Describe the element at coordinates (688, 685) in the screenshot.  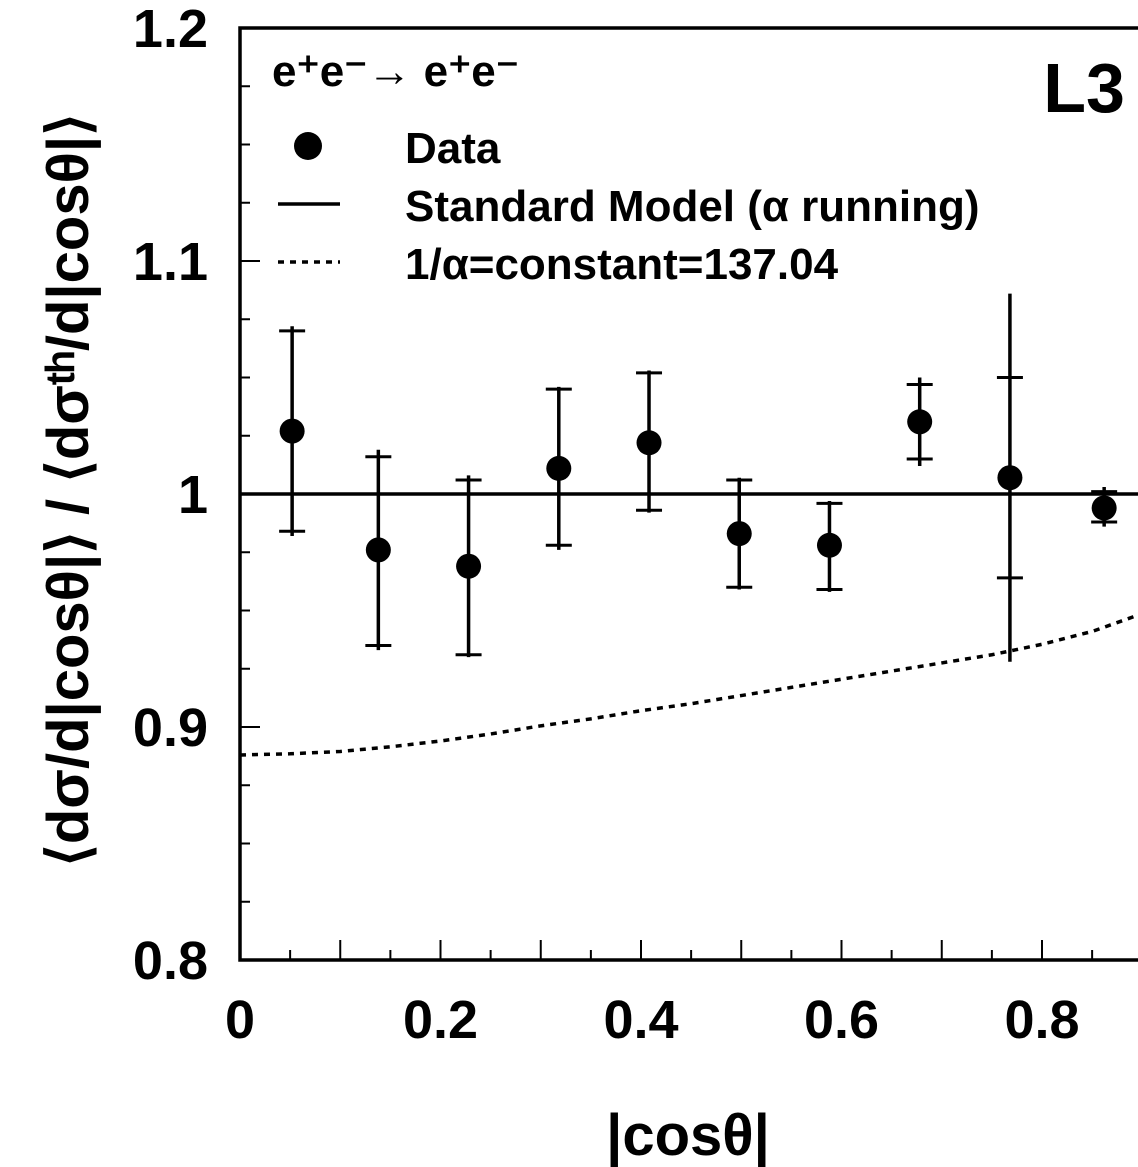
I see `constant-alpha-curve` at that location.